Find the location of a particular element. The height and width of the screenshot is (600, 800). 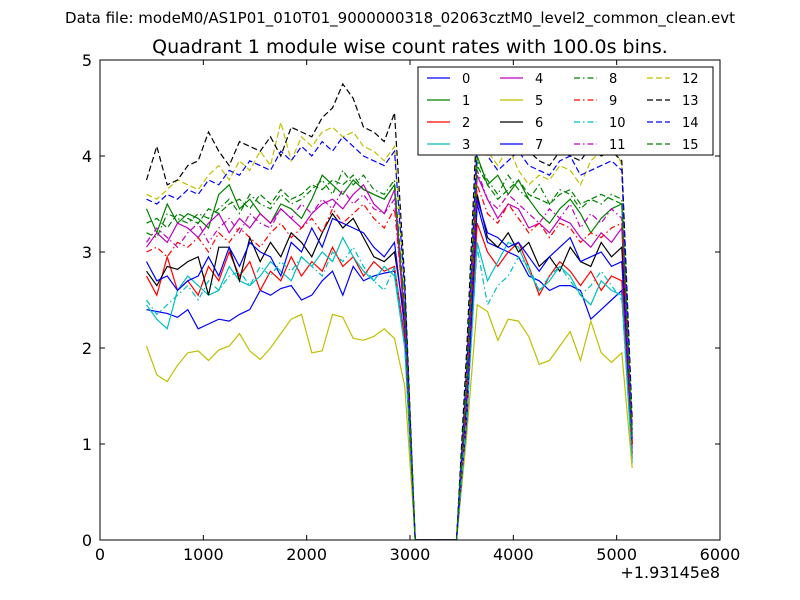

legend-label-11: 11 is located at coordinates (617, 145).